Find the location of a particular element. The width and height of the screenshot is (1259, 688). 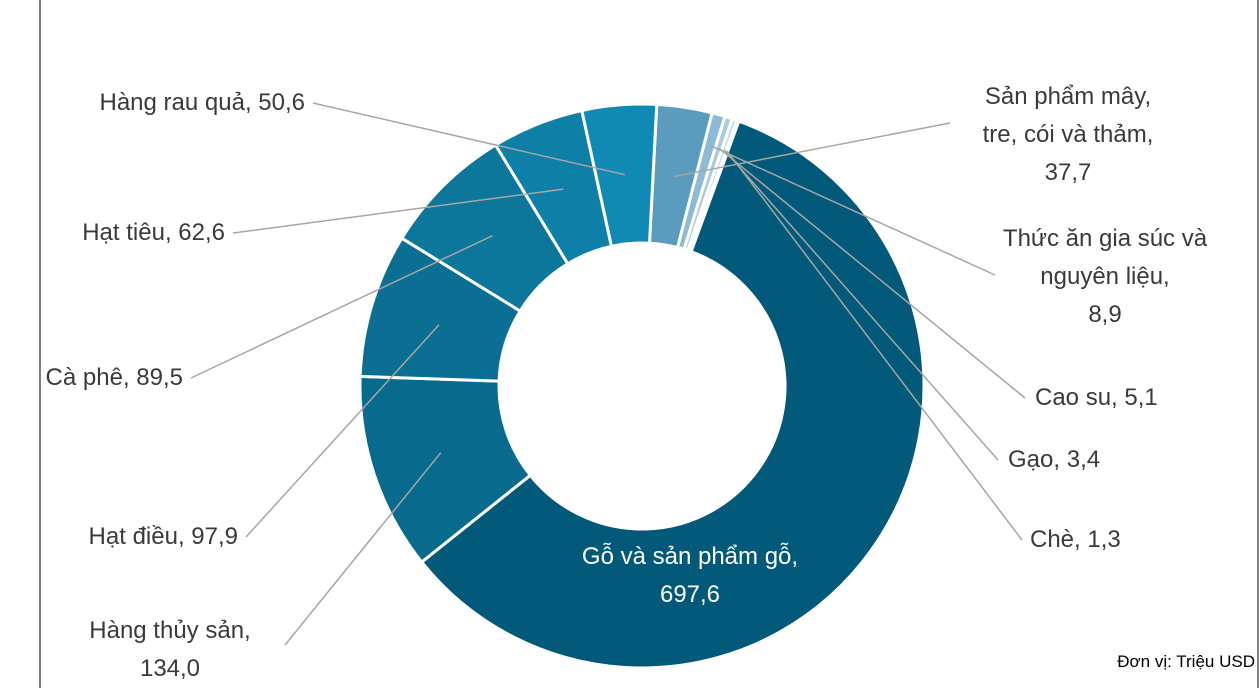

slice-label: Gạo, 3,4 is located at coordinates (1054, 460).